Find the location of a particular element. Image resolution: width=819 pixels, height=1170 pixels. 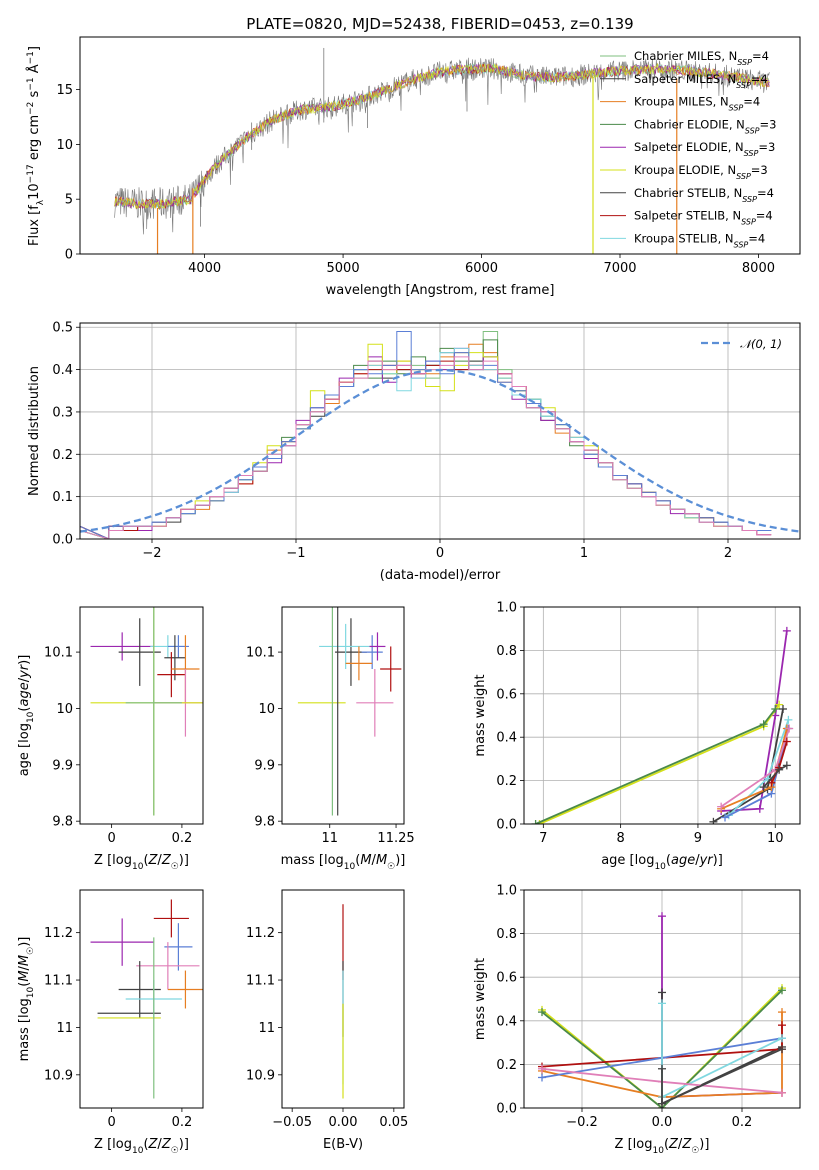

spectrum-model-line is located at coordinates (442, 136).